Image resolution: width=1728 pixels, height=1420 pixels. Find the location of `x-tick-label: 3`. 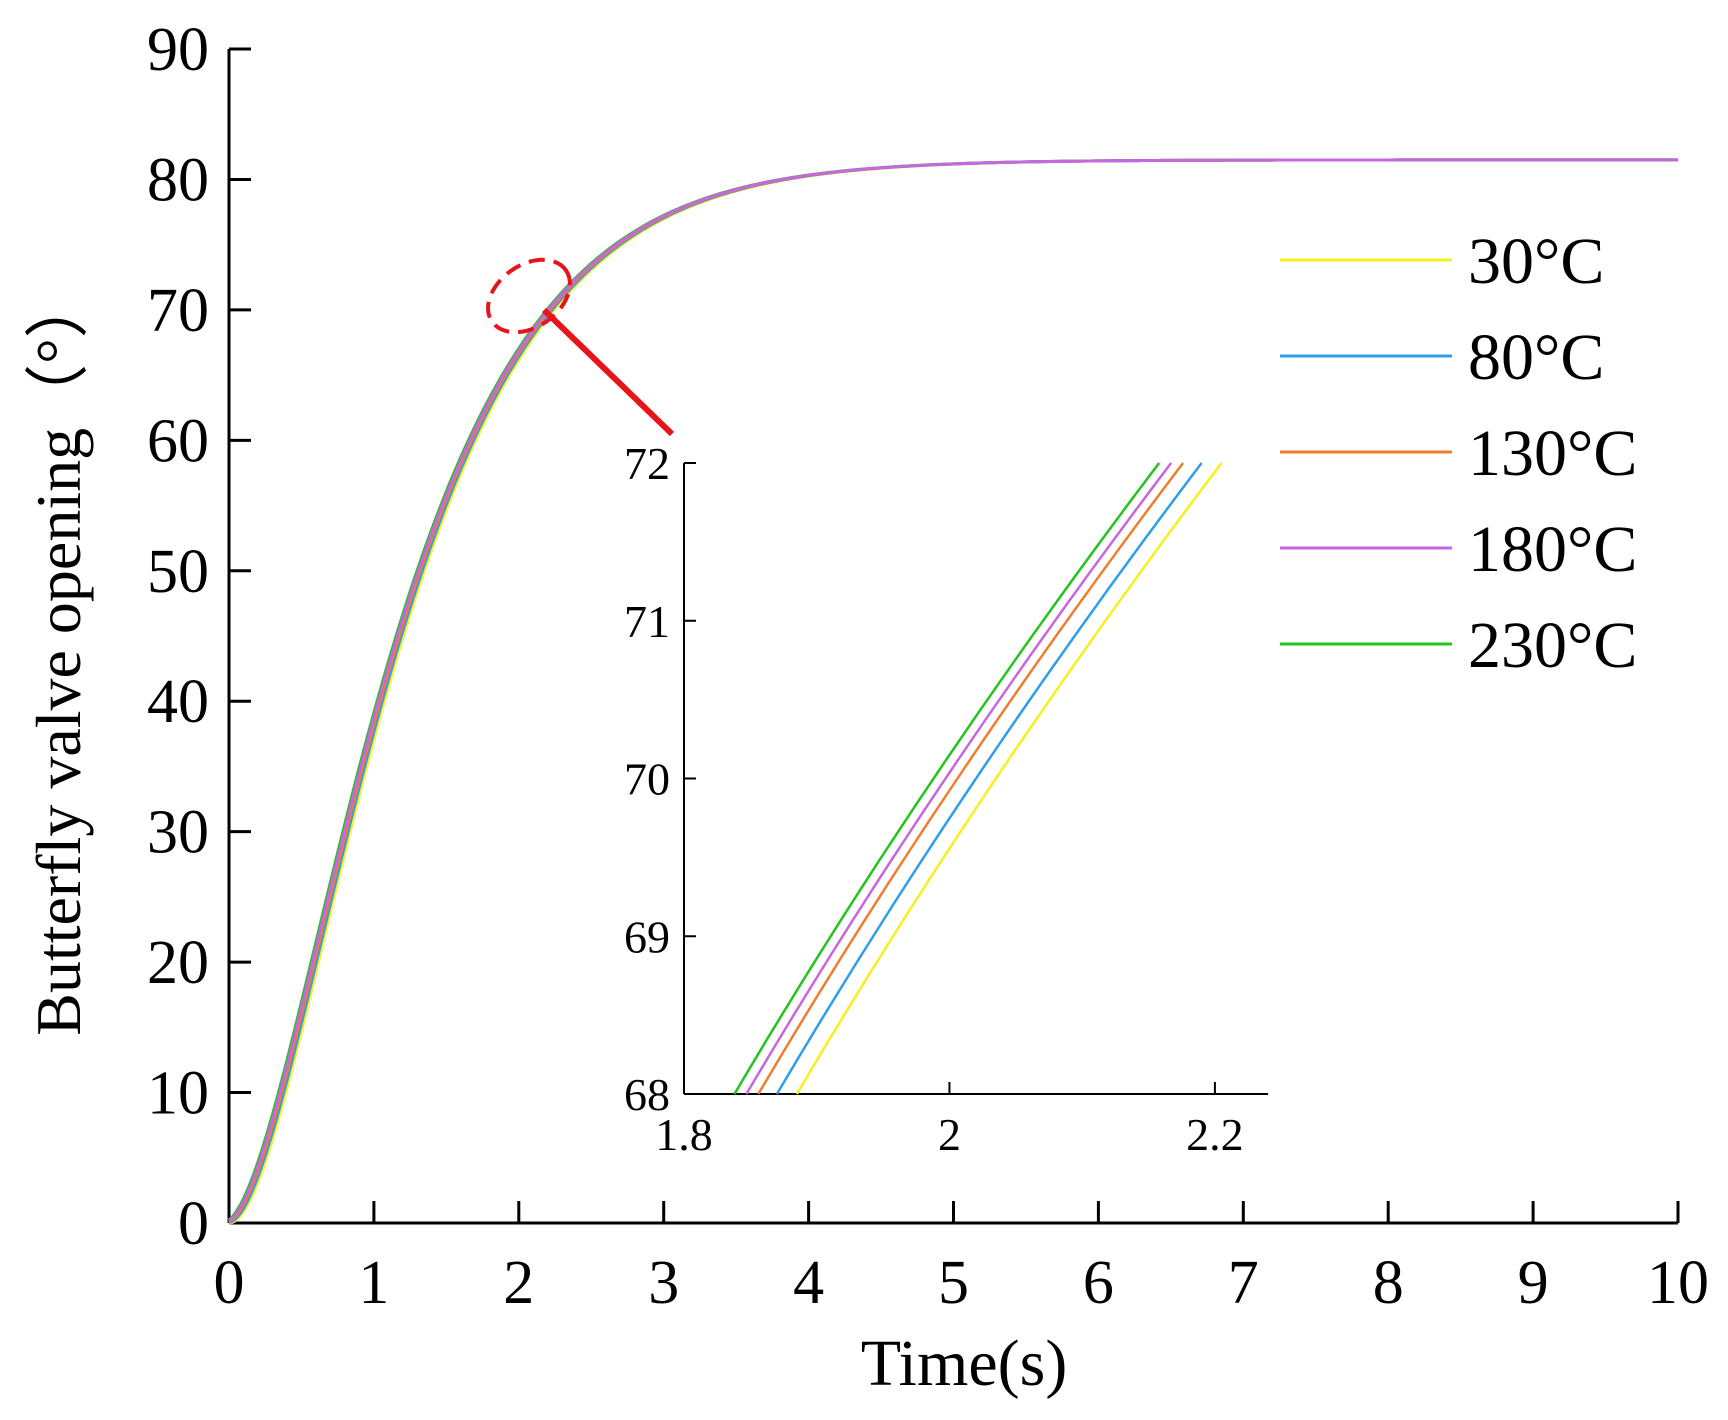

x-tick-label: 3 is located at coordinates (663, 1283).